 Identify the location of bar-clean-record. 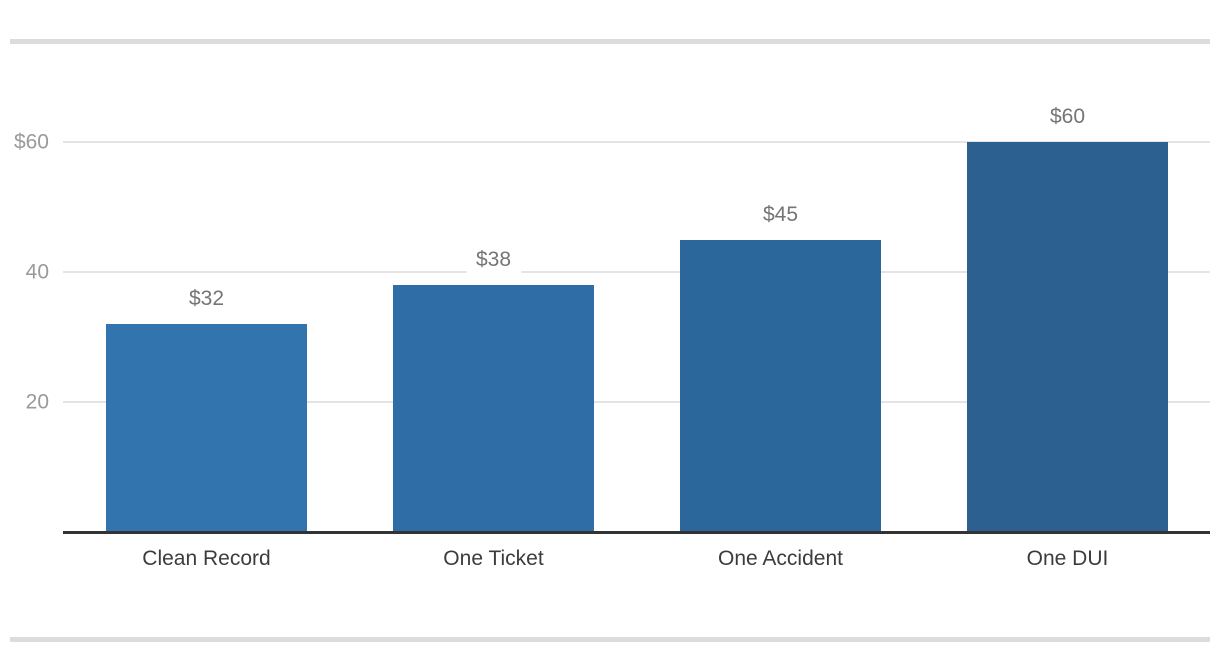
(206, 428).